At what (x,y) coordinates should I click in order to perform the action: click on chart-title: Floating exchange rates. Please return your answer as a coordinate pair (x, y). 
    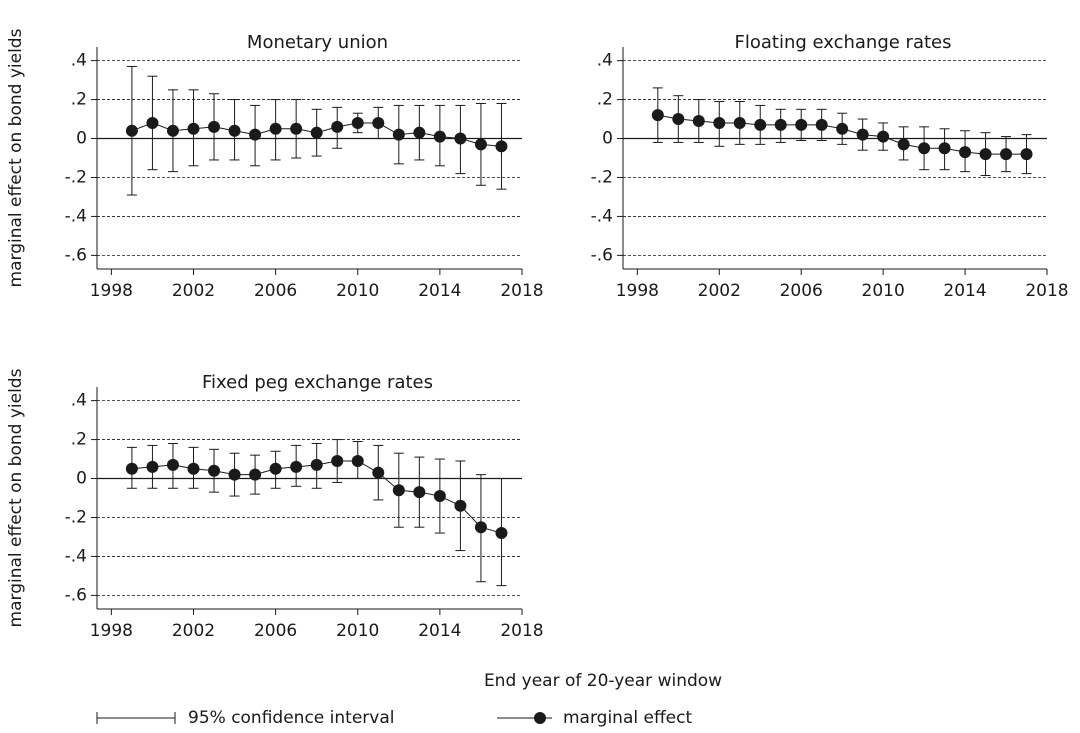
    Looking at the image, I should click on (842, 42).